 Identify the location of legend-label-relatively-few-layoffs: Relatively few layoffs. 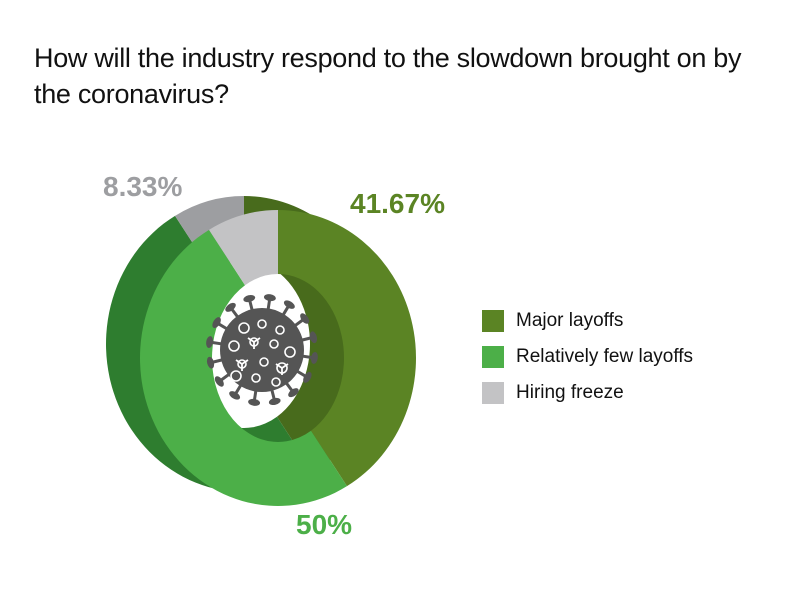
(605, 356).